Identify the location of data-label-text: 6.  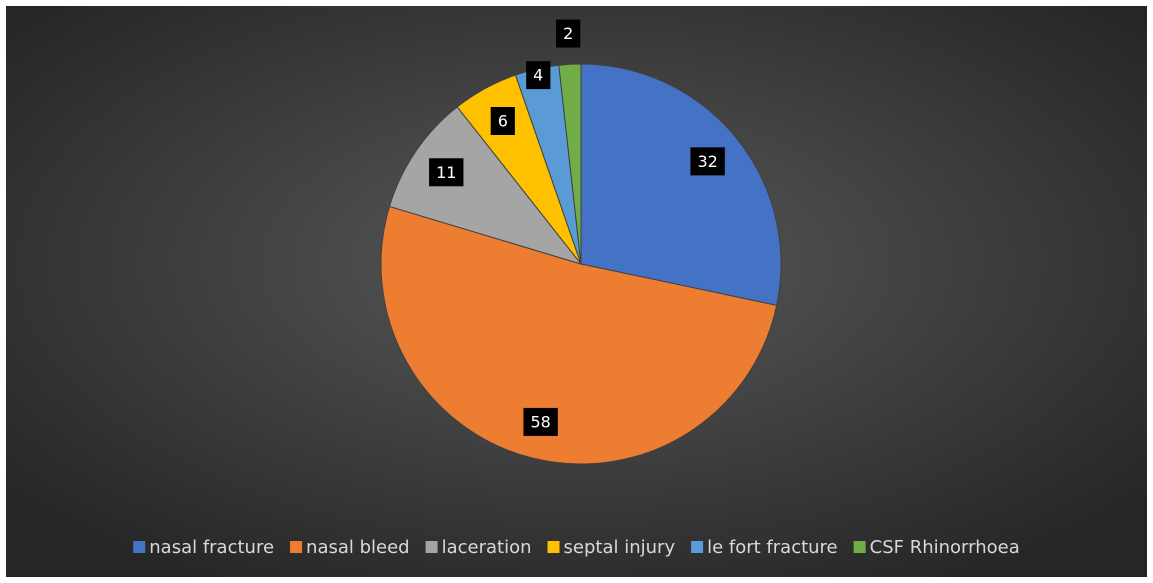
(503, 120).